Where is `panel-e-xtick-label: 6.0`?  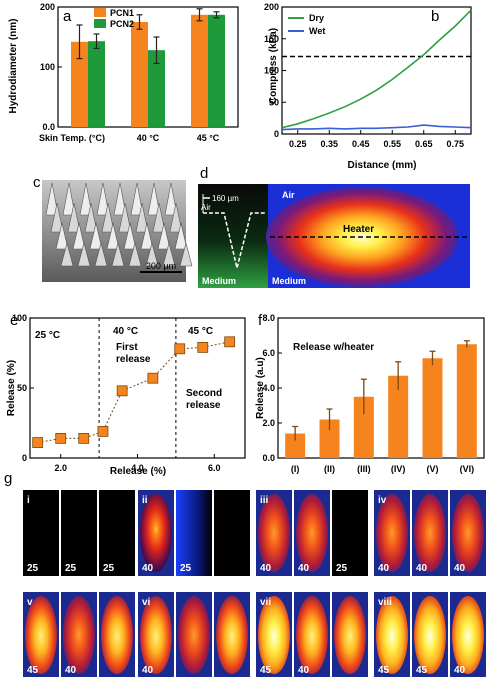
panel-e-xtick-label: 6.0 is located at coordinates (214, 468).